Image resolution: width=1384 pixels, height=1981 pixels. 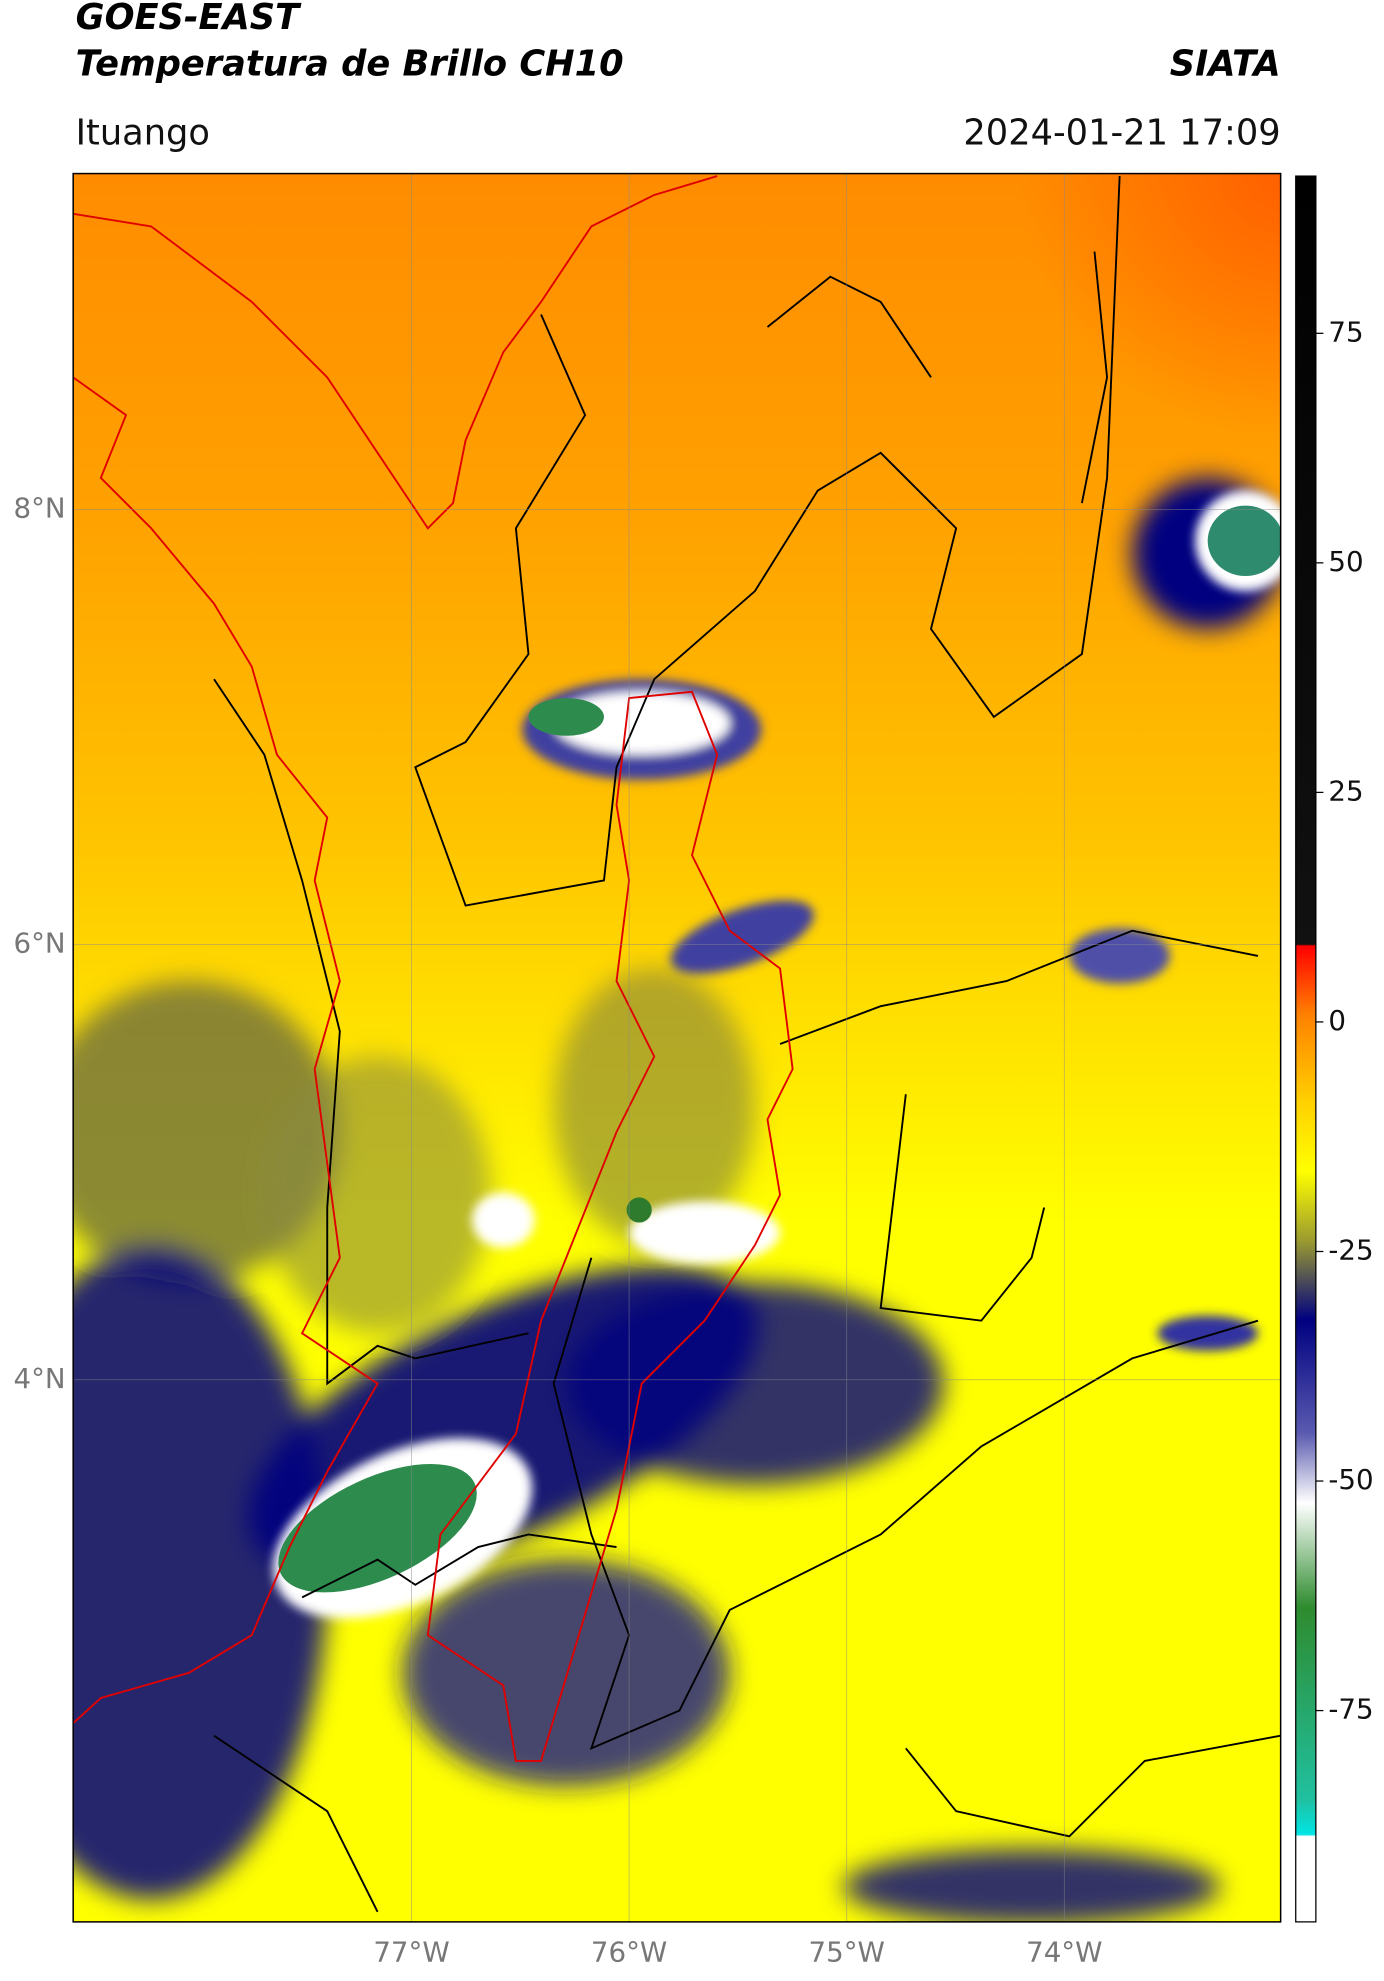 What do you see at coordinates (1350, 1249) in the screenshot?
I see `colorbar-tick-label: -25` at bounding box center [1350, 1249].